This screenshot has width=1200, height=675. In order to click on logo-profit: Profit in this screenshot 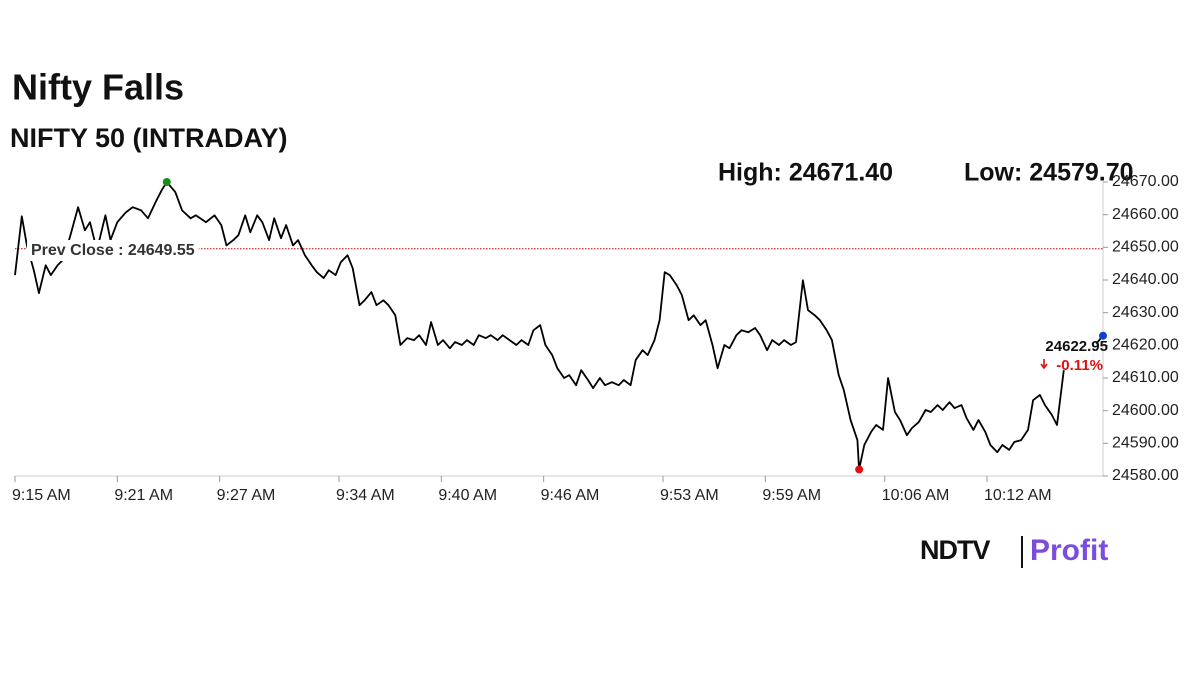, I will do `click(1069, 550)`.